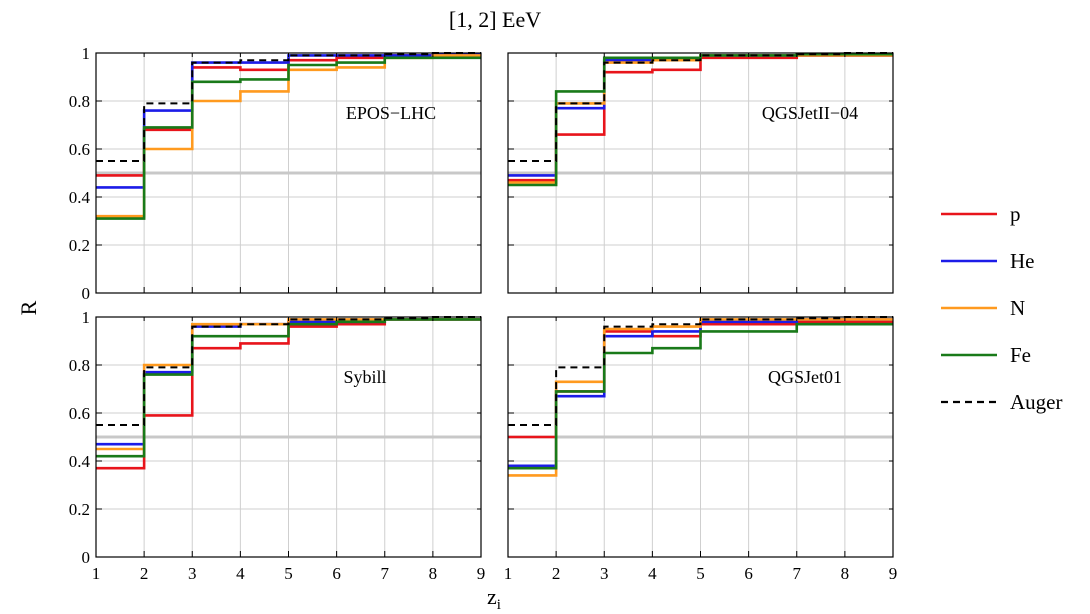 This screenshot has height=614, width=1090. Describe the element at coordinates (364, 377) in the screenshot. I see `panel-label: Sybill` at that location.